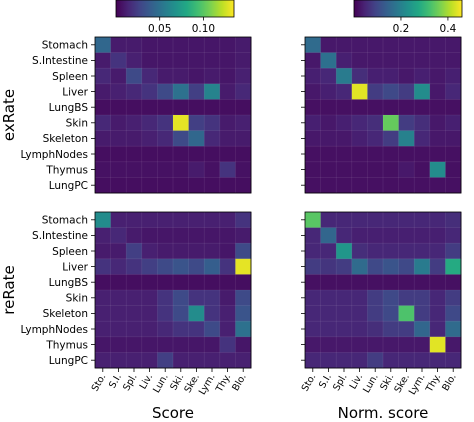 The width and height of the screenshot is (474, 422). What do you see at coordinates (54, 330) in the screenshot?
I see `y-tick-label: LymphNodes` at bounding box center [54, 330].